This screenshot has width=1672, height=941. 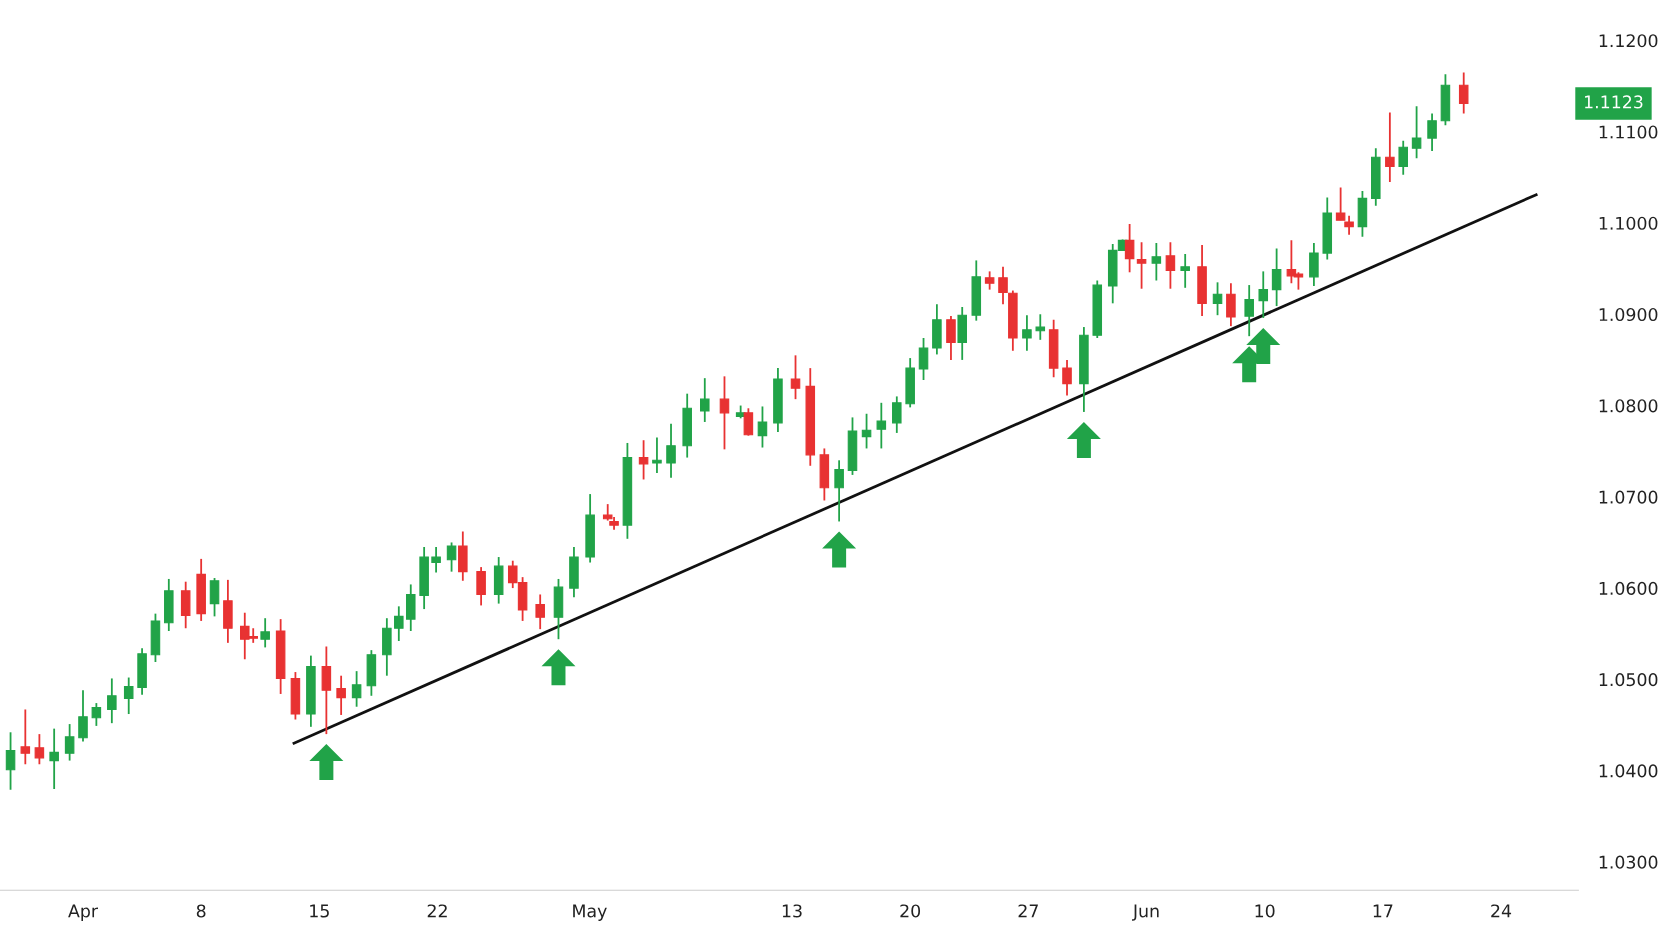 I want to click on x-tick-label: 22, so click(x=437, y=911).